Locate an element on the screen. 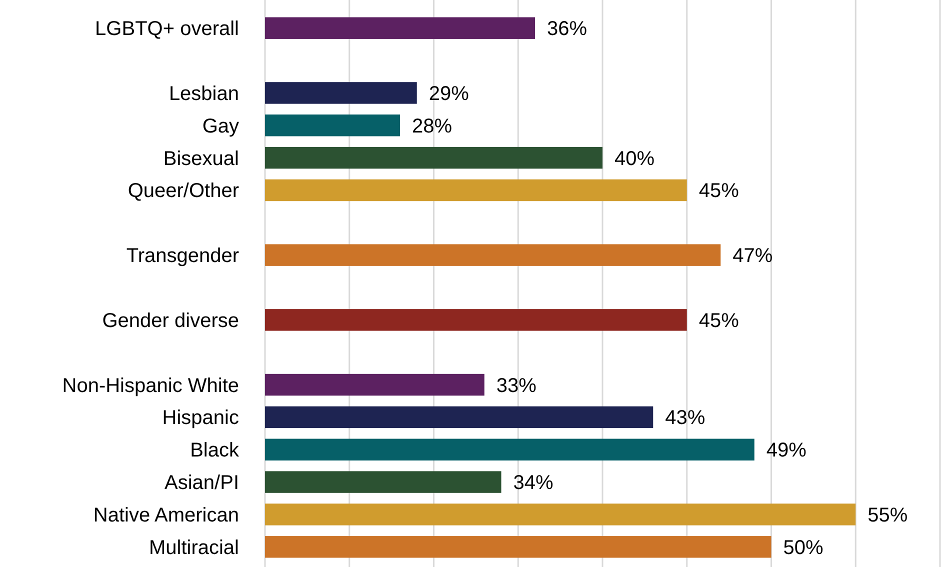 The height and width of the screenshot is (567, 948). y-tick-label: Gender diverse is located at coordinates (170, 321).